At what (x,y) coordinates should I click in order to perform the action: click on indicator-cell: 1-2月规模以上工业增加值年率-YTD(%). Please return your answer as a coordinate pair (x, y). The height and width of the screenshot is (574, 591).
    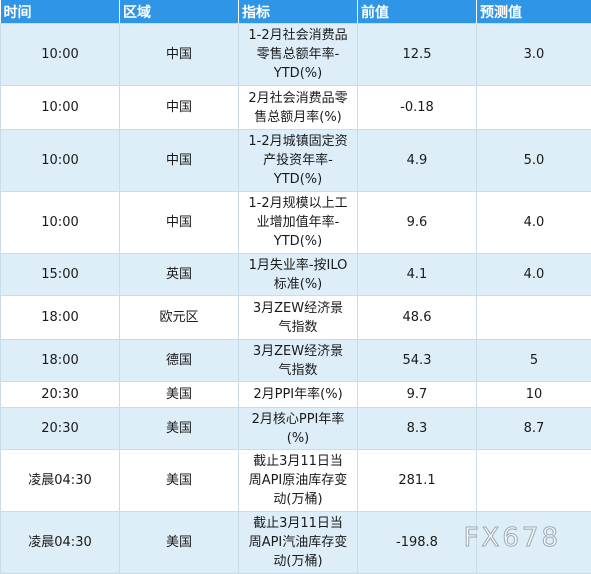
    Looking at the image, I should click on (298, 223).